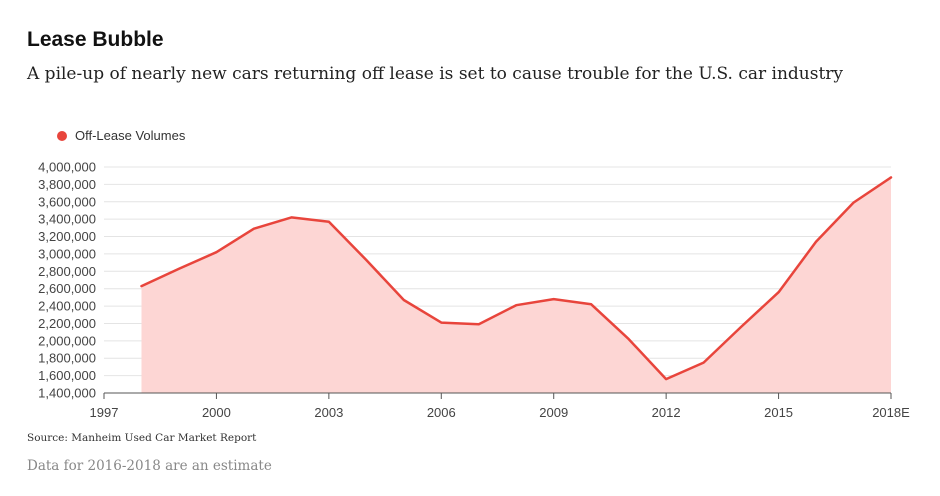  I want to click on x-tick-label: 2015, so click(778, 412).